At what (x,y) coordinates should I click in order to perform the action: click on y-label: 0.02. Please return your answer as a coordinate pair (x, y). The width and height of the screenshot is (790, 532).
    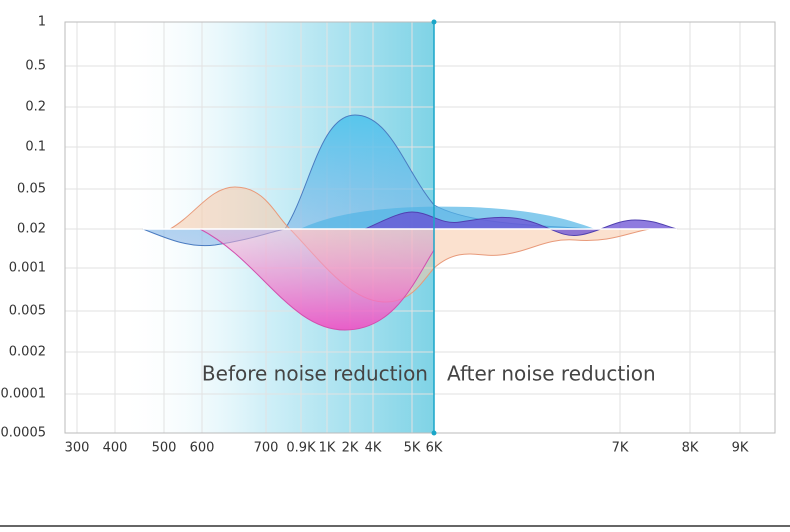
    Looking at the image, I should click on (31, 229).